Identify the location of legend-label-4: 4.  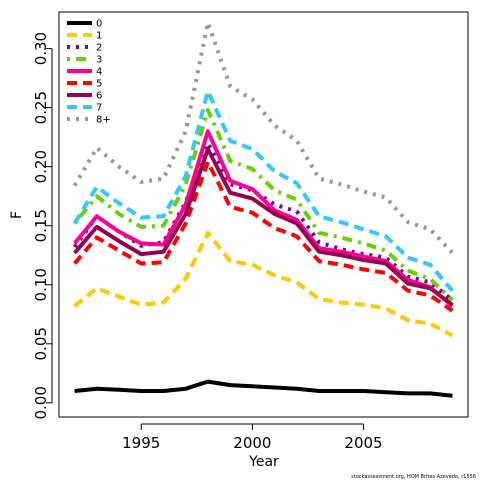
(99, 72).